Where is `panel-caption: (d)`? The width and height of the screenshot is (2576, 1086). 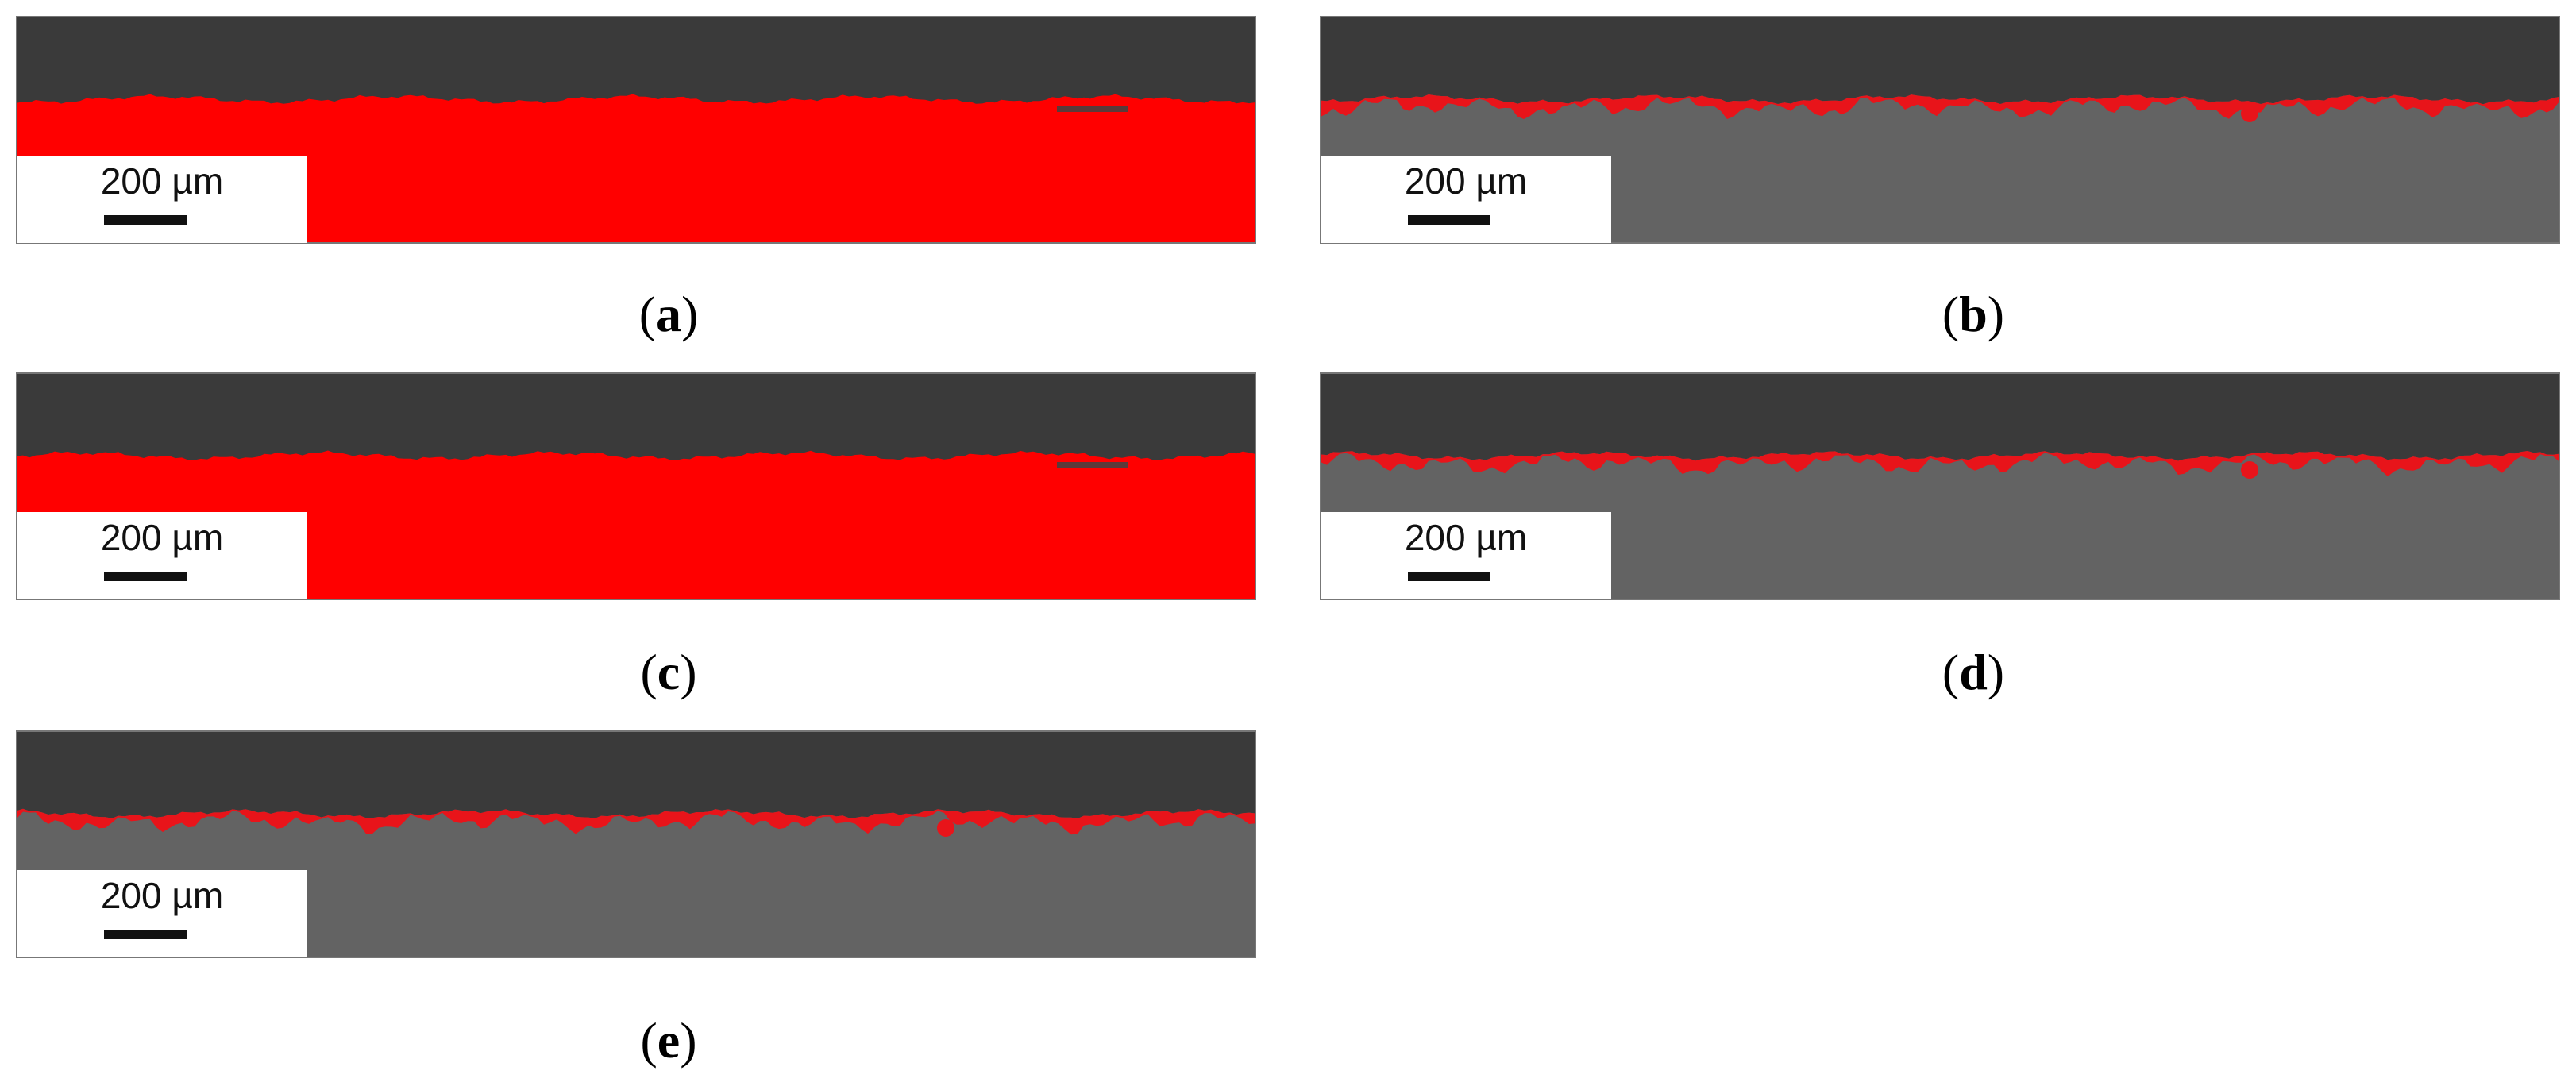
panel-caption: (d) is located at coordinates (1973, 672).